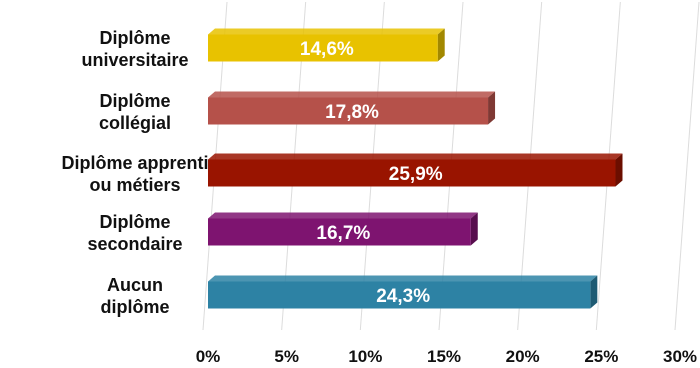 The image size is (700, 368). I want to click on x-tick-label-2: 10%, so click(365, 356).